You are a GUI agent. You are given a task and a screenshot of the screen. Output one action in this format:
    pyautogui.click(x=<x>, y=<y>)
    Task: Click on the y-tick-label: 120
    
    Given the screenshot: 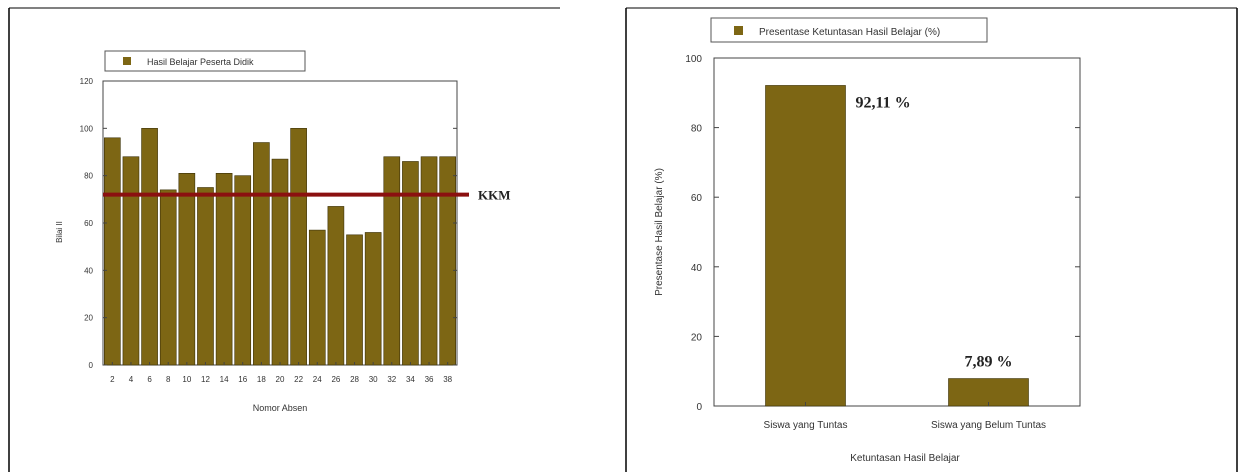 What is the action you would take?
    pyautogui.click(x=87, y=81)
    